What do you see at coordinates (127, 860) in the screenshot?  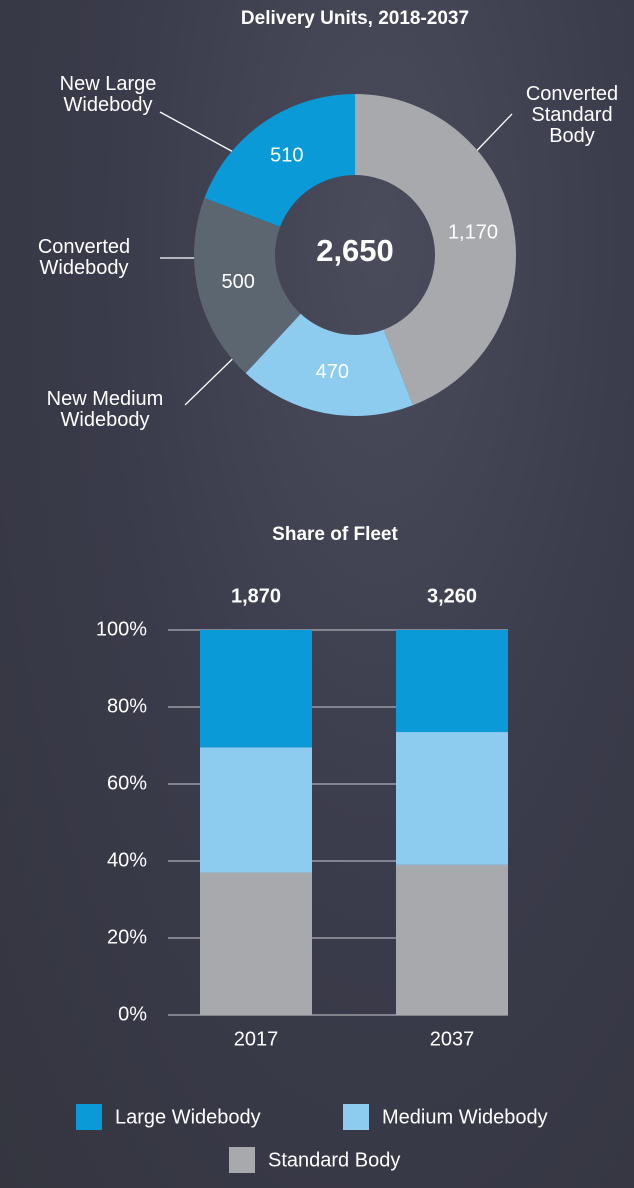 I see `y-tick-label: 40%` at bounding box center [127, 860].